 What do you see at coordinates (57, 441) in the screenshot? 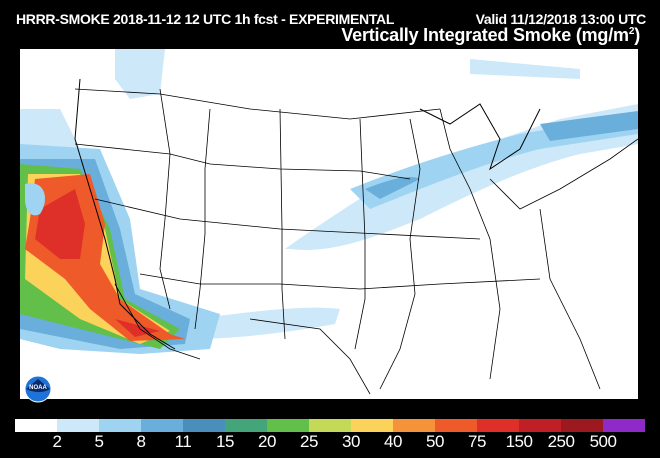
I see `colorbar-tick-label: 2` at bounding box center [57, 441].